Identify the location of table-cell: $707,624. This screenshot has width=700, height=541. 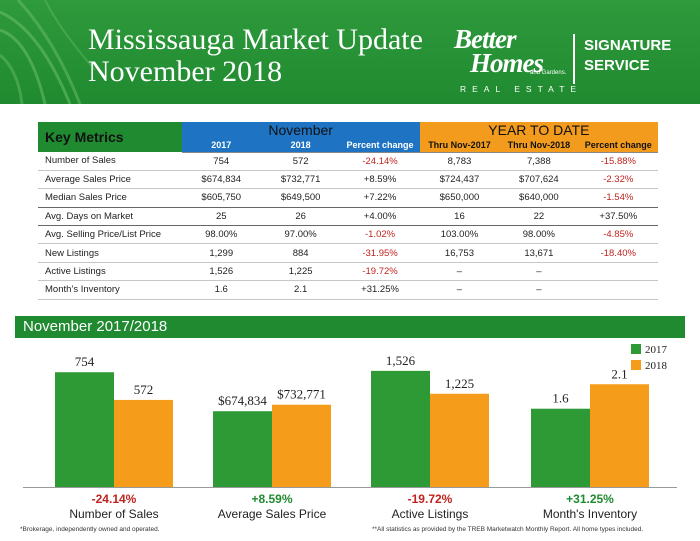
(539, 180).